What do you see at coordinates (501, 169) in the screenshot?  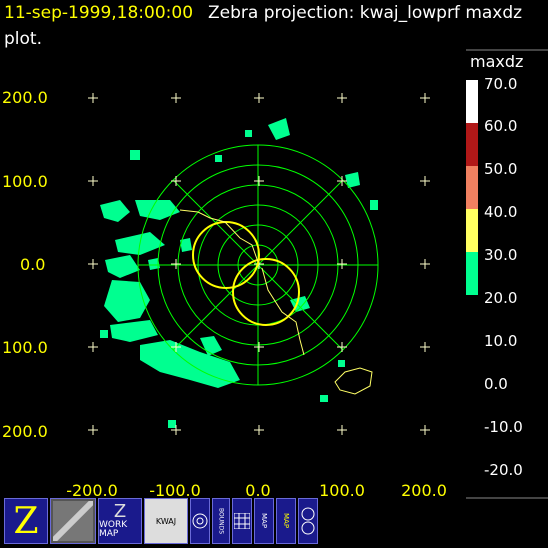 I see `colorbar-label: 50.0` at bounding box center [501, 169].